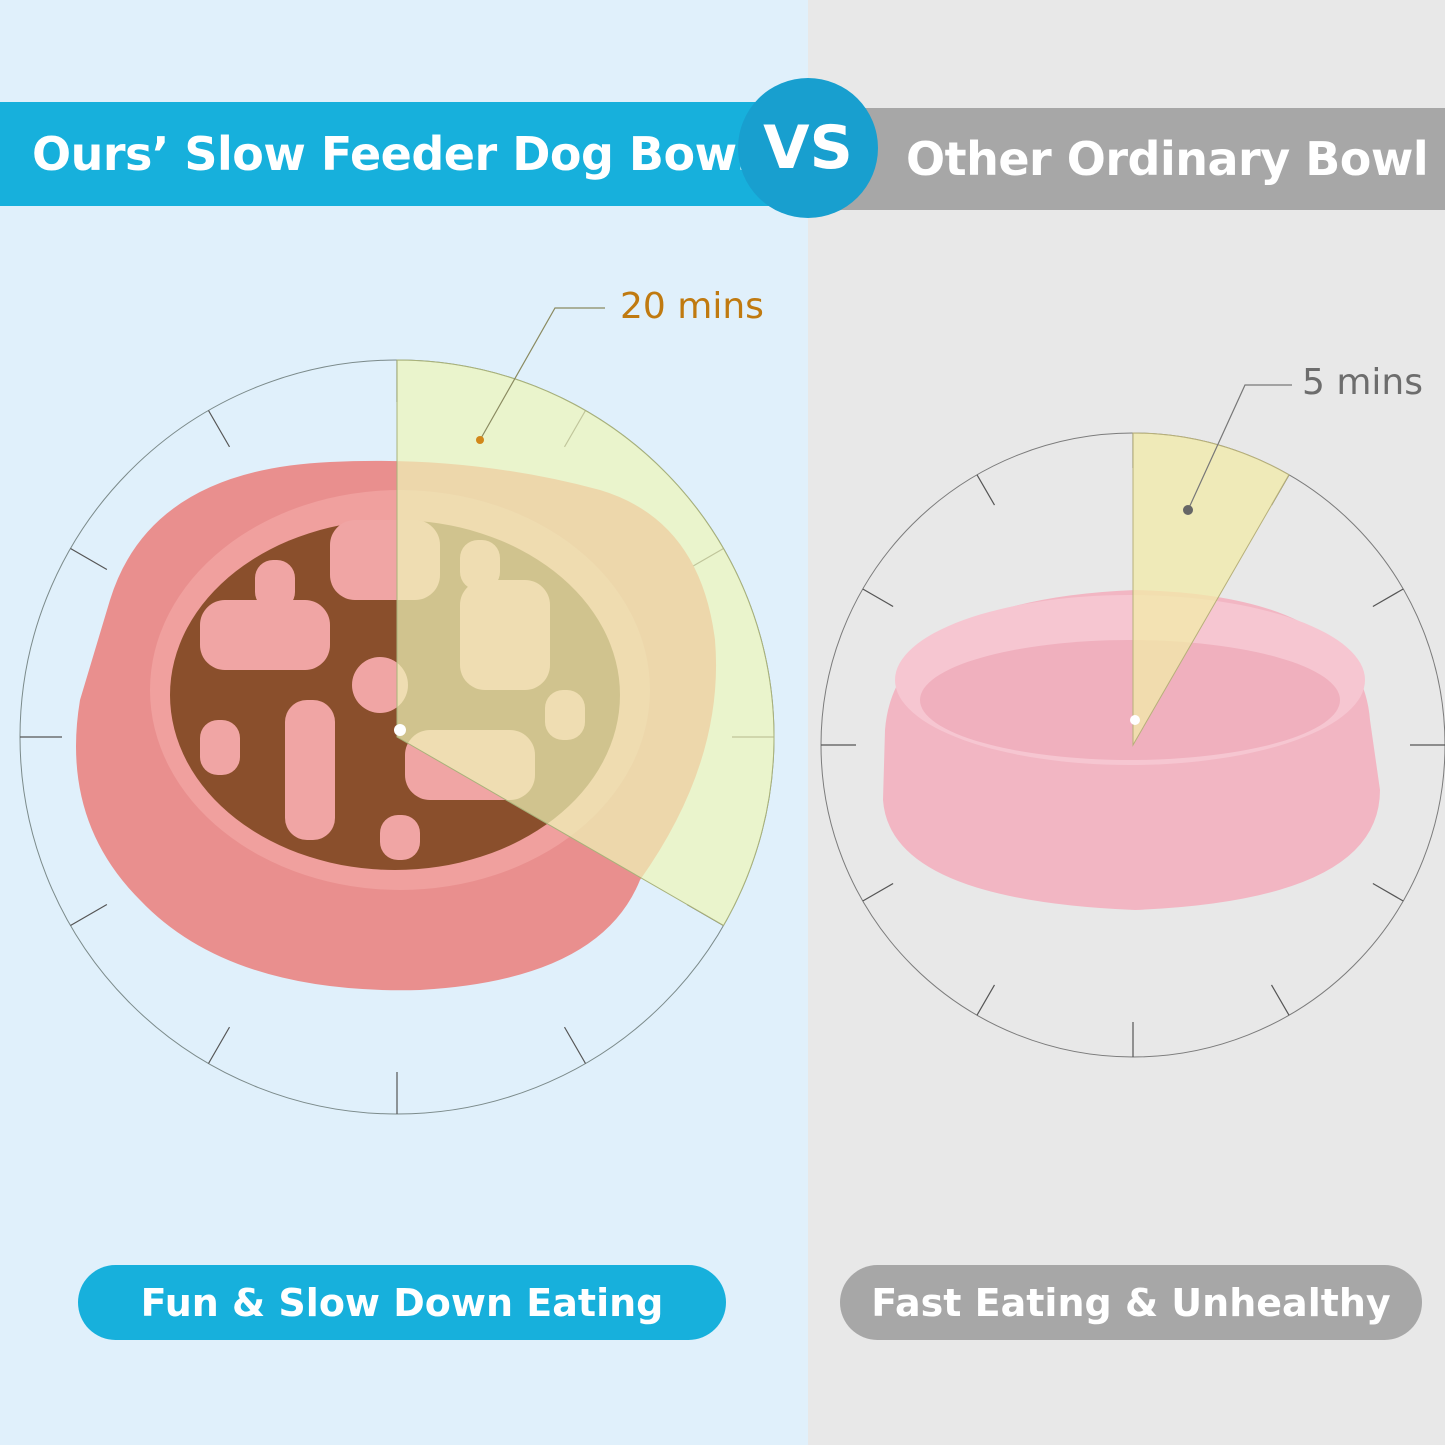 This screenshot has height=1445, width=1445. What do you see at coordinates (585, 643) in the screenshot?
I see `time-wedge-20-mins` at bounding box center [585, 643].